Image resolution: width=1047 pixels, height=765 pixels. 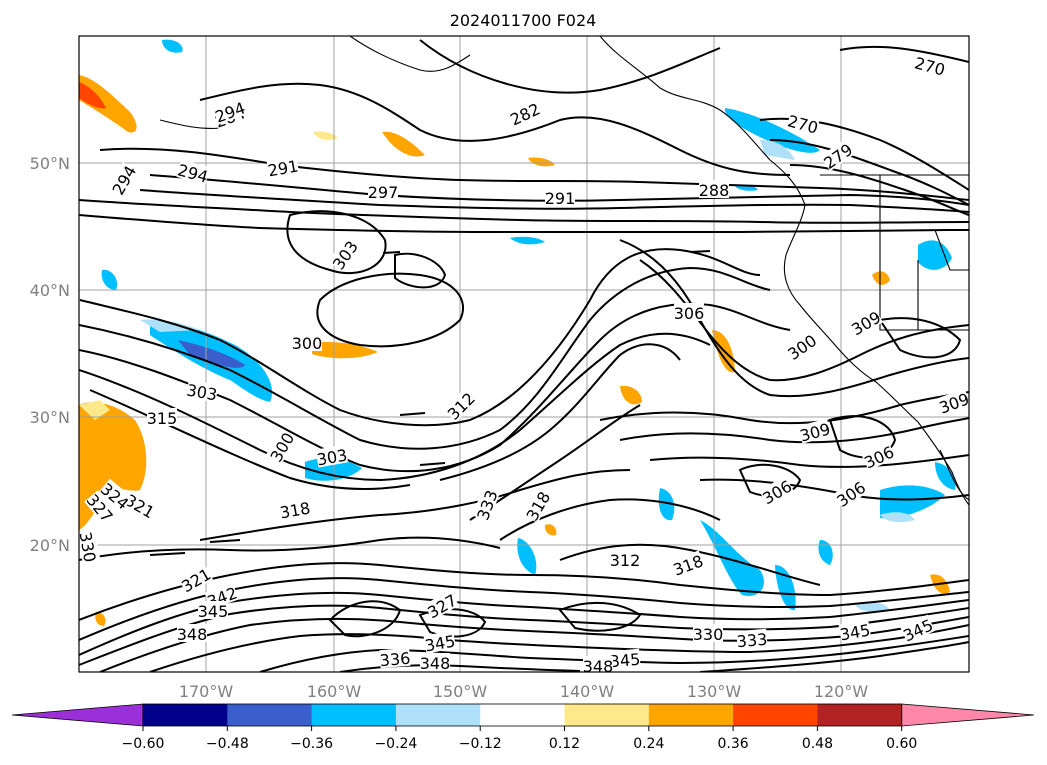 What do you see at coordinates (460, 691) in the screenshot?
I see `lon-tick-150w: 150°W` at bounding box center [460, 691].